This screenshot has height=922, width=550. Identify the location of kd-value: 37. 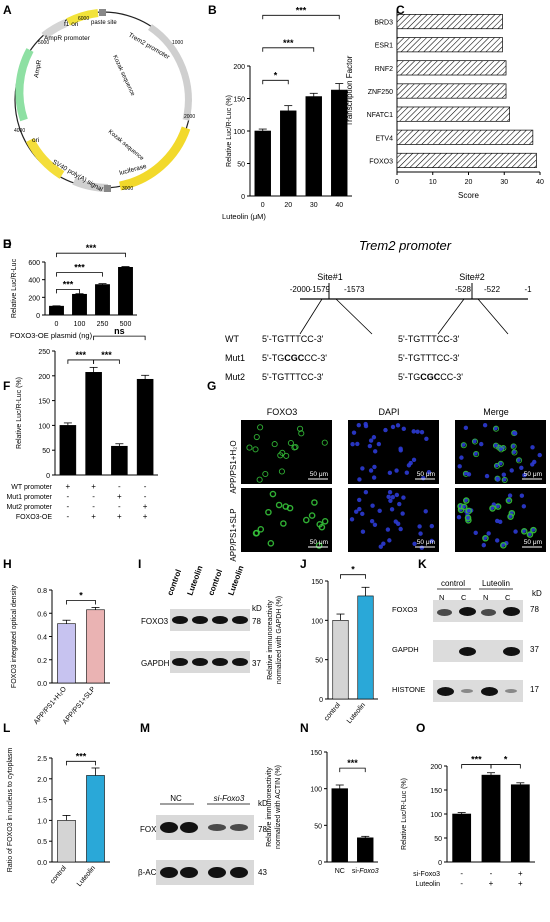
(256, 663).